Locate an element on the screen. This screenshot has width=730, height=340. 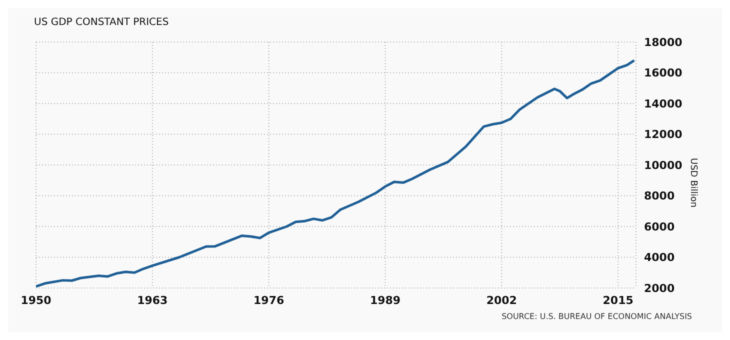
y-tick-label: 2000 is located at coordinates (659, 288).